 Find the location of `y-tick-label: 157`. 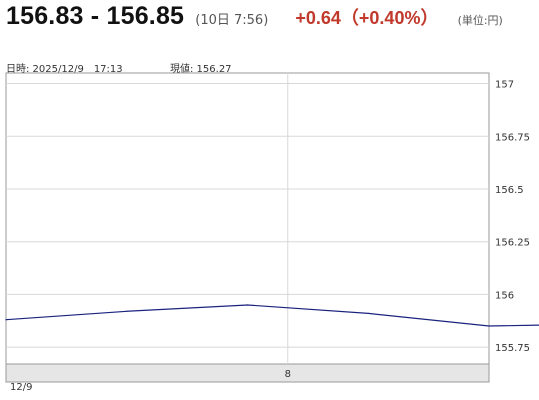

y-tick-label: 157 is located at coordinates (504, 85).